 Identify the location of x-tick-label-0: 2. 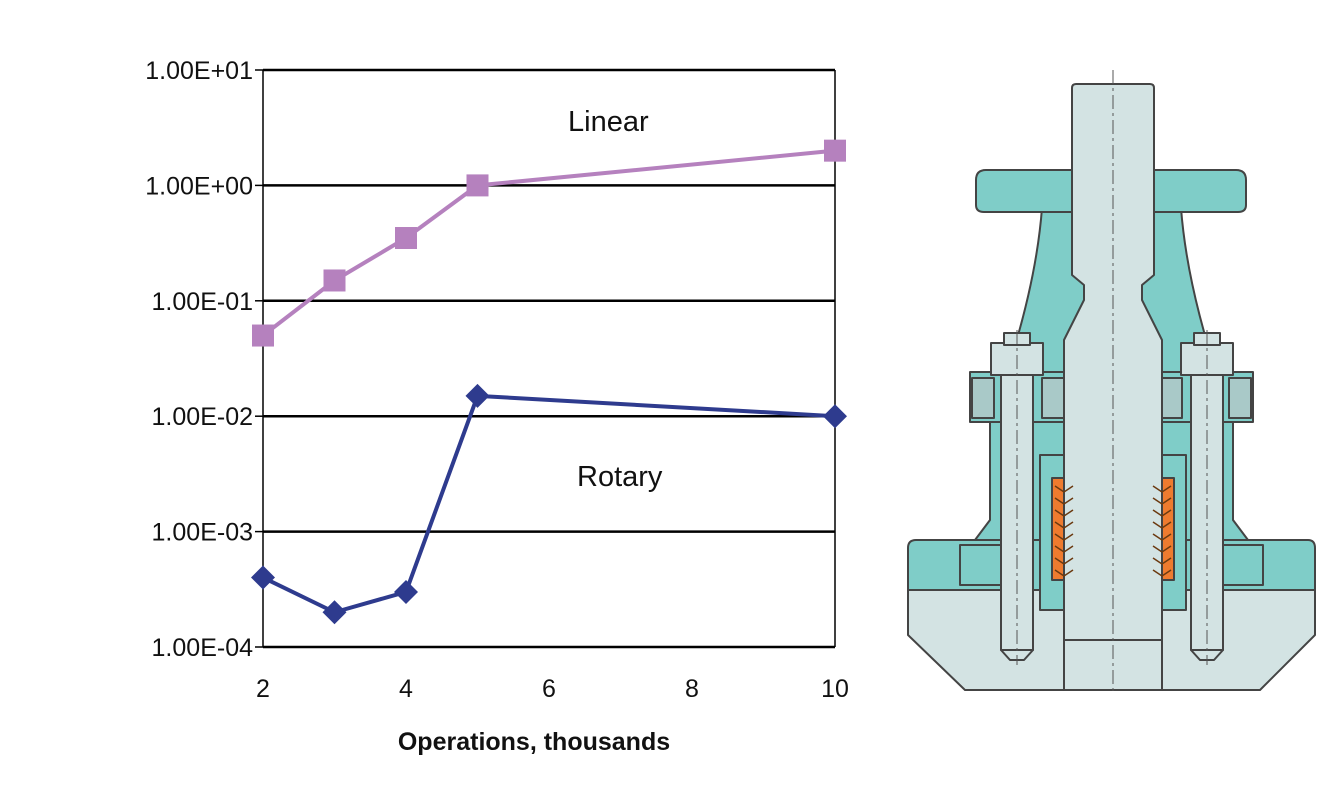
(263, 689).